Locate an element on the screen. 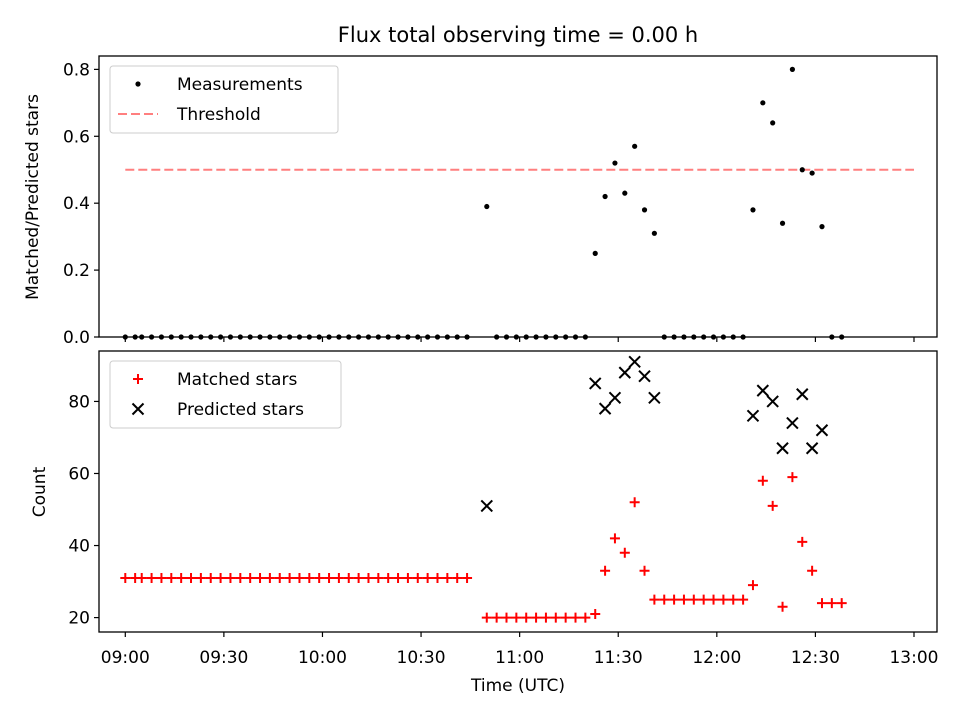  bottom-ytick-label: 20 is located at coordinates (79, 619).